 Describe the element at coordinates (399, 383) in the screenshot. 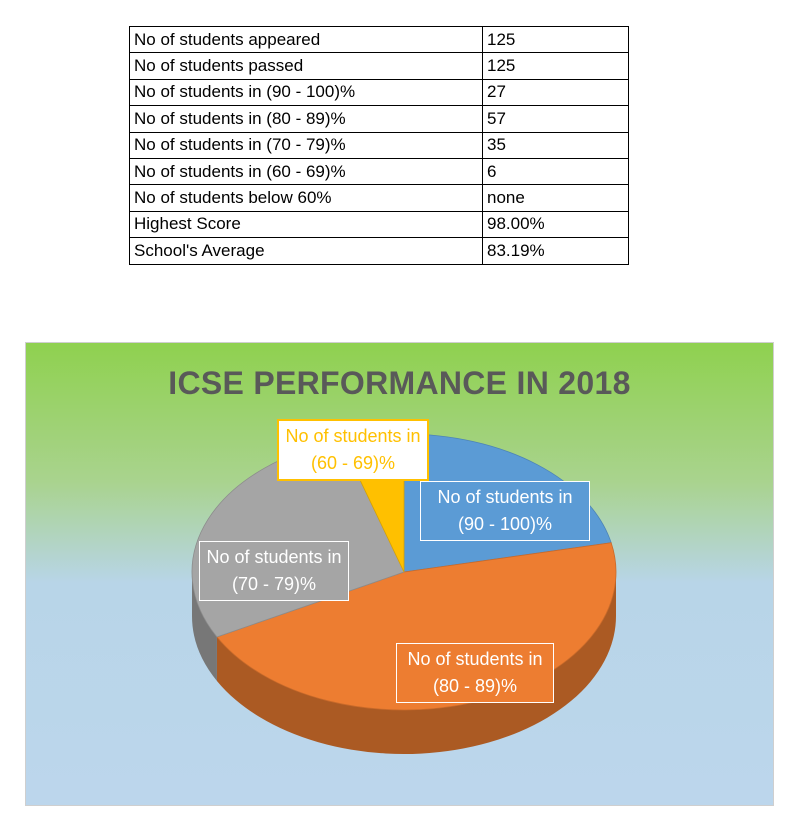

I see `chart-title: ICSE PERFORMANCE IN 2018` at that location.